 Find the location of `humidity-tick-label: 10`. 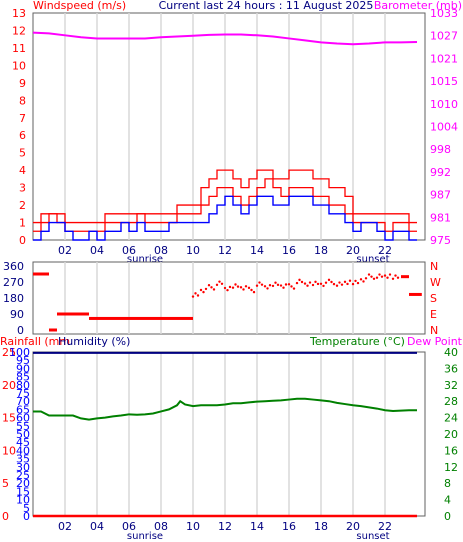

humidity-tick-label: 10 is located at coordinates (23, 500).